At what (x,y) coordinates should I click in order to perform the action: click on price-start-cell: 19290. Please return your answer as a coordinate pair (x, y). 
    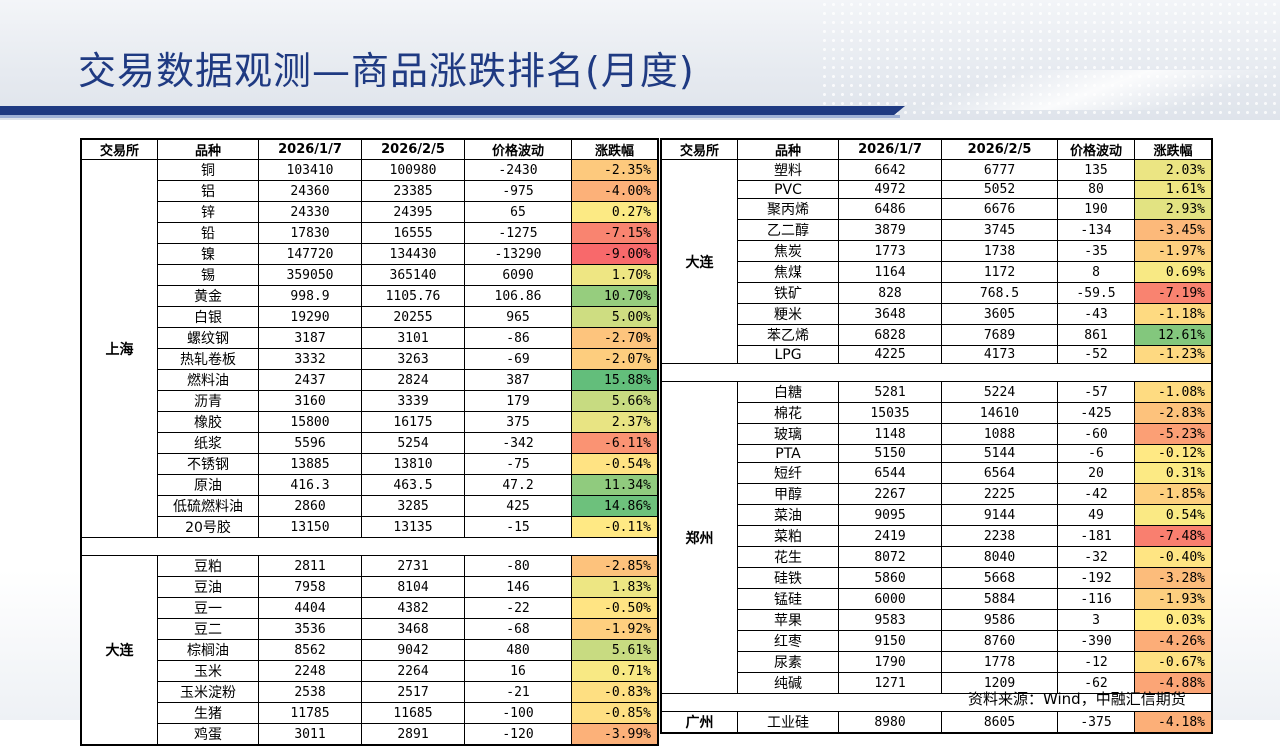
    Looking at the image, I should click on (310, 317).